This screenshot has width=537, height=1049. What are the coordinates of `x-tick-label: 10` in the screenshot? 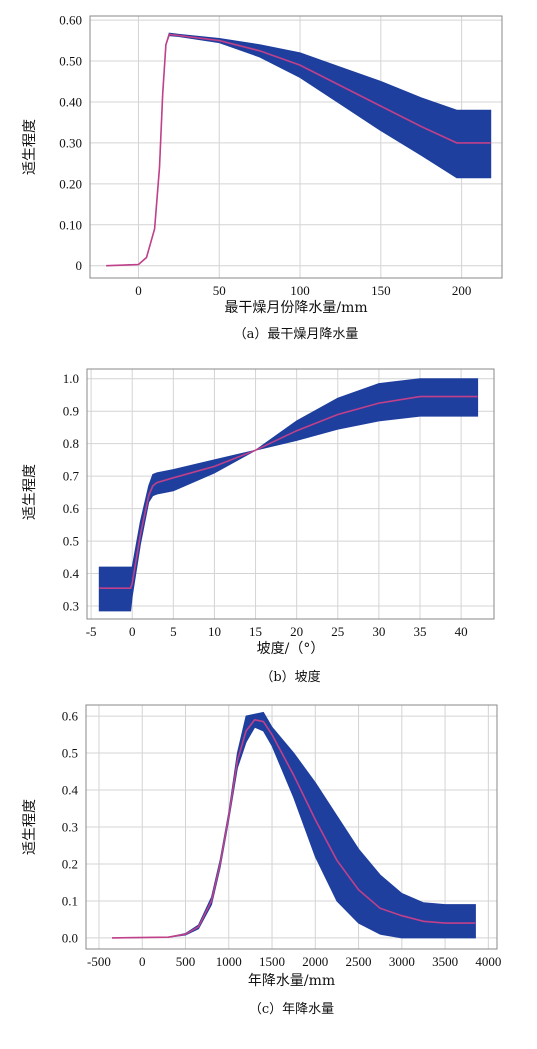 It's located at (214, 631).